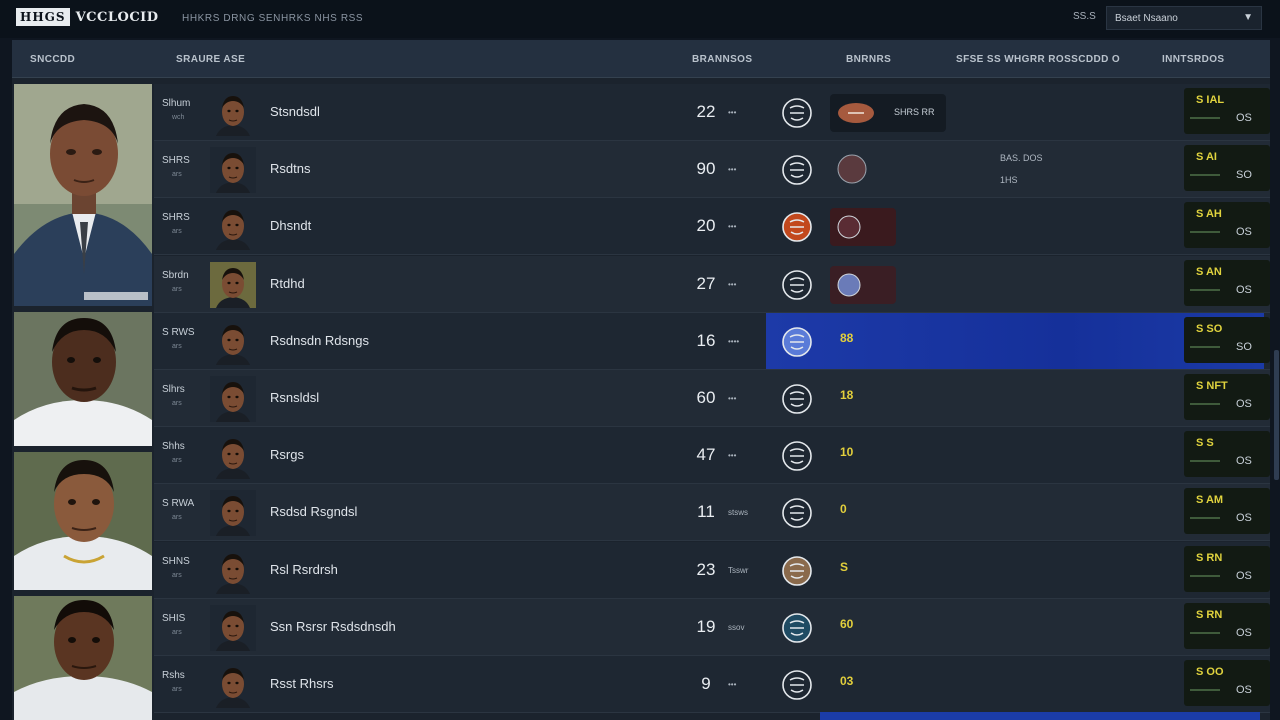 This screenshot has height=720, width=1280. I want to click on header-col-4: BNRNRS, so click(869, 59).